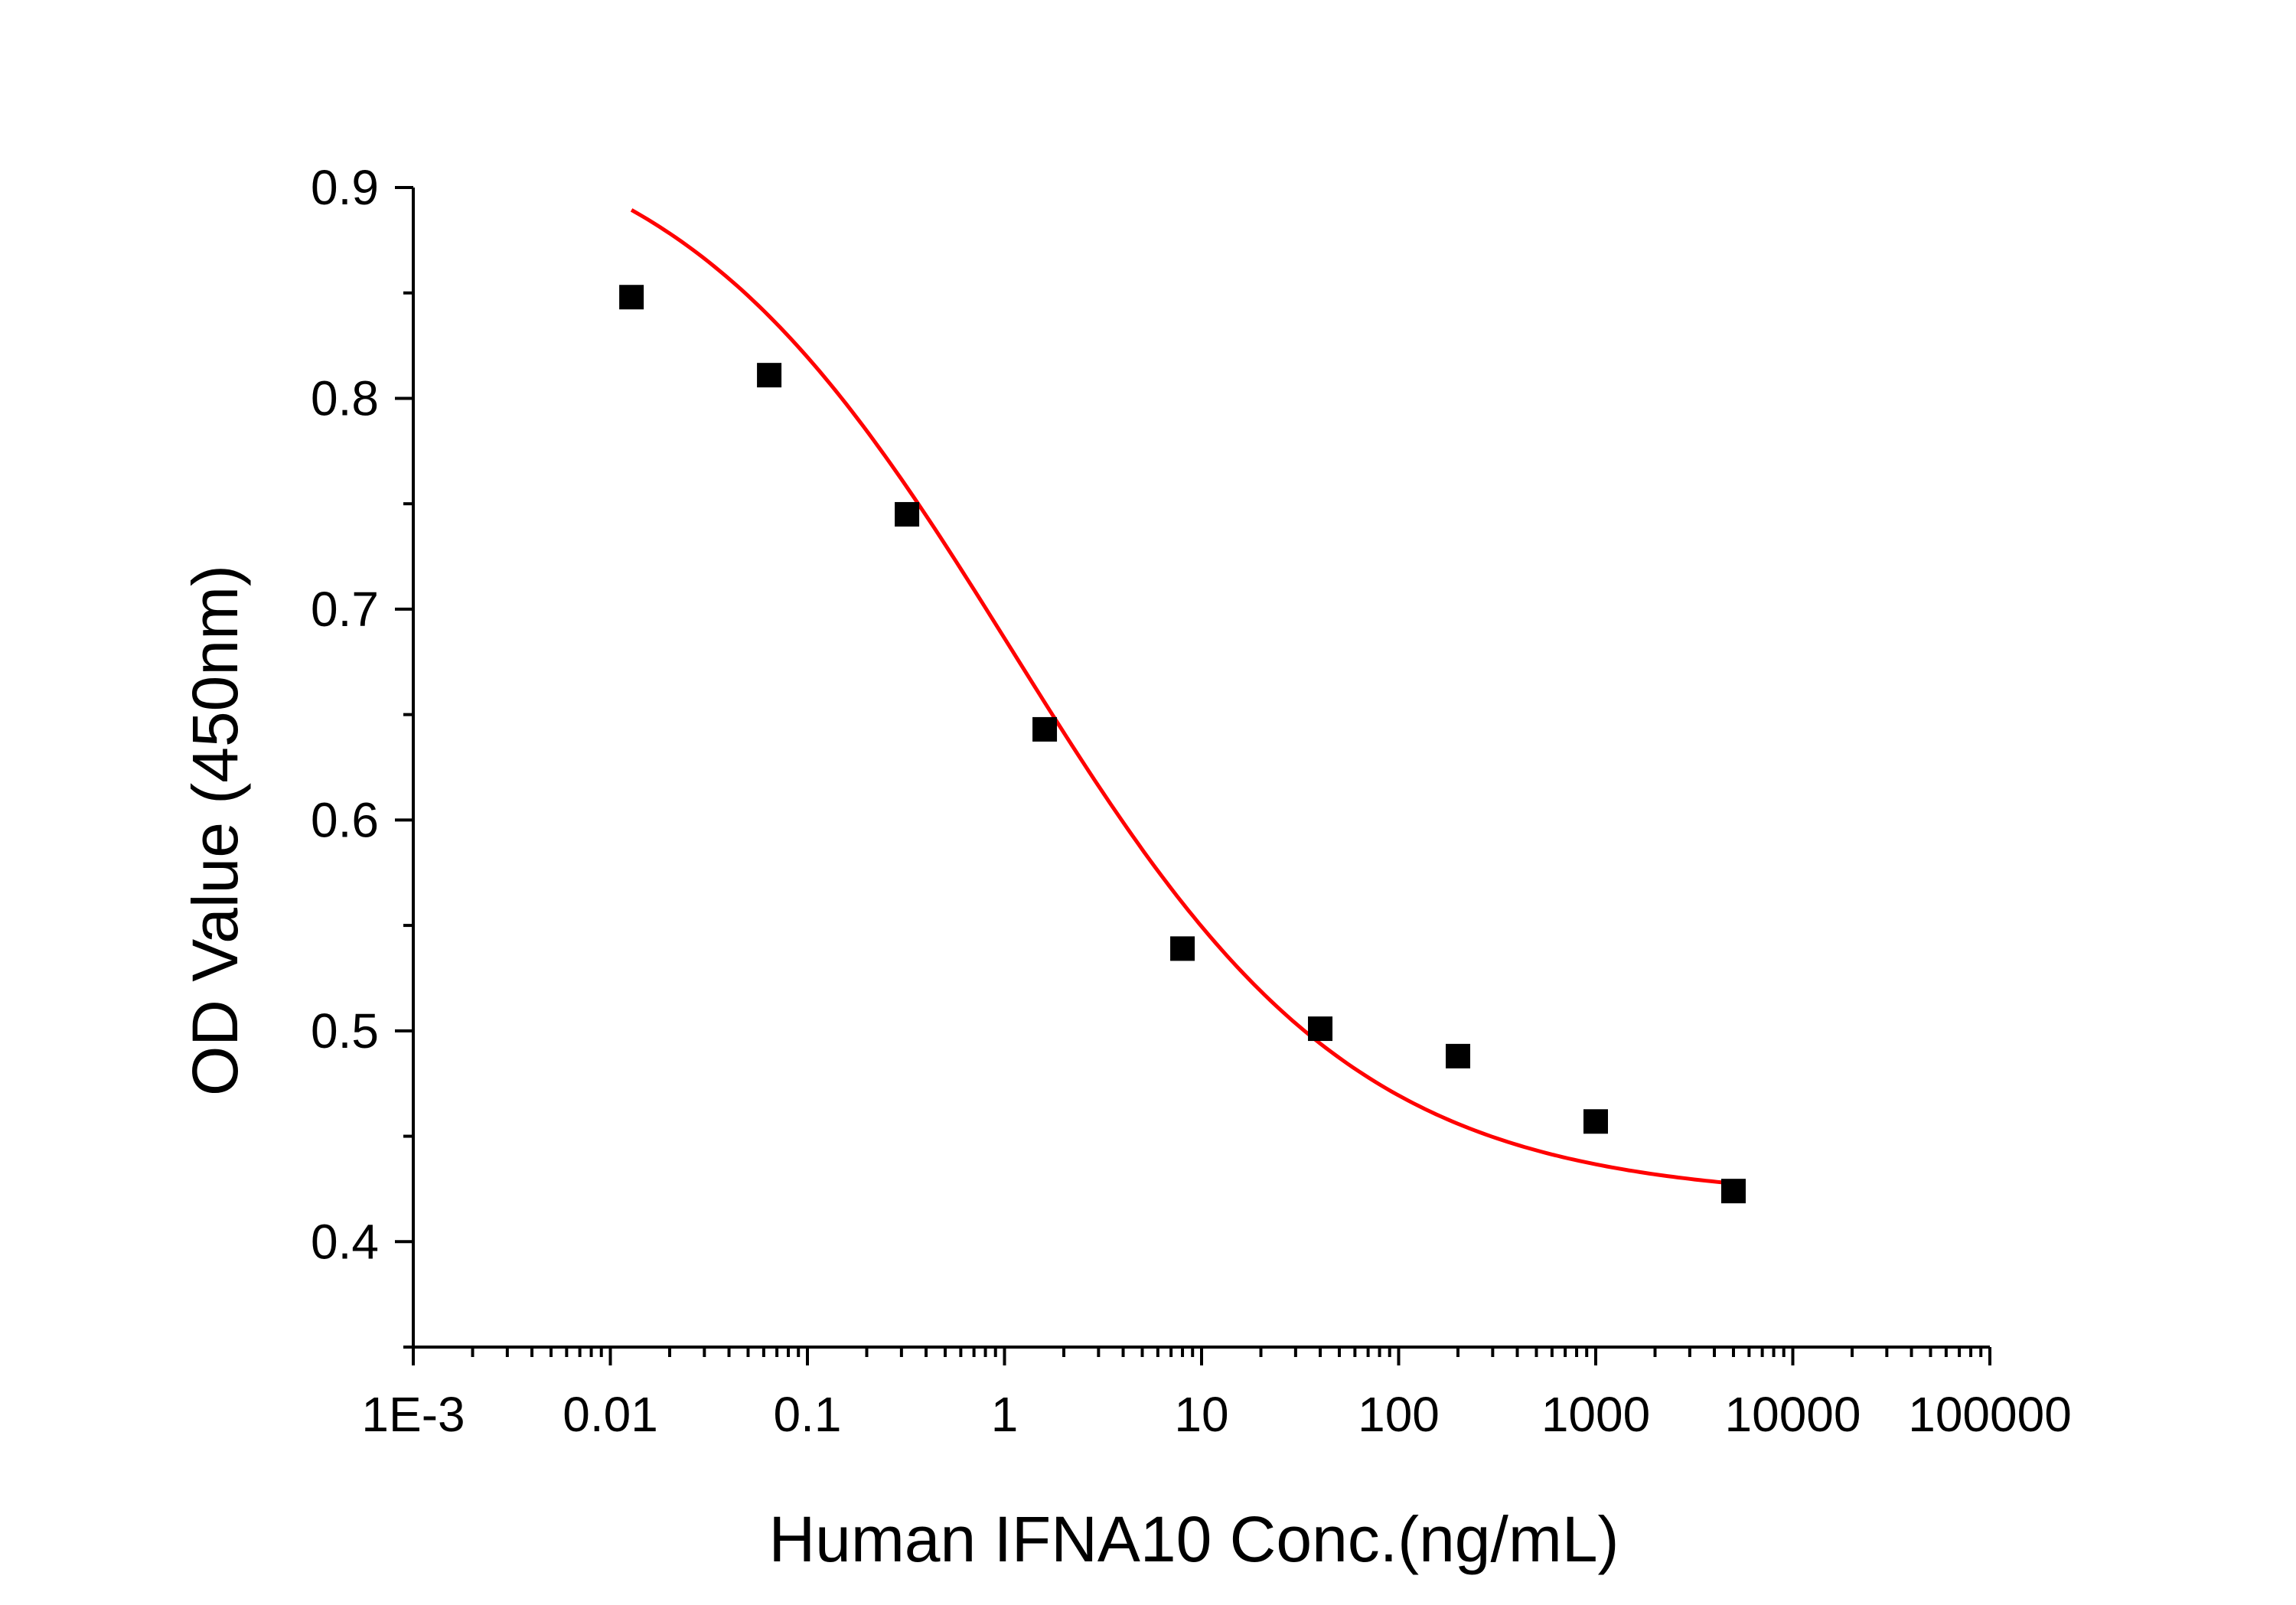 The image size is (2296, 1605). Describe the element at coordinates (413, 1414) in the screenshot. I see `x-tick-label: 1E-3` at that location.